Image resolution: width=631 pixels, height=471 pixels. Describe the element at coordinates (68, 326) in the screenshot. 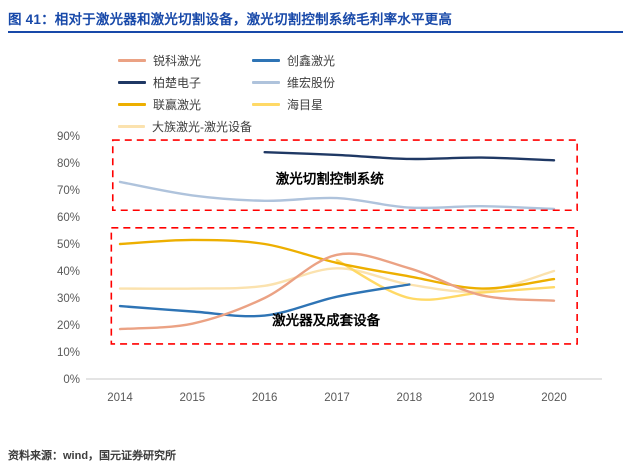

I see `y-tick-label: 20%` at that location.